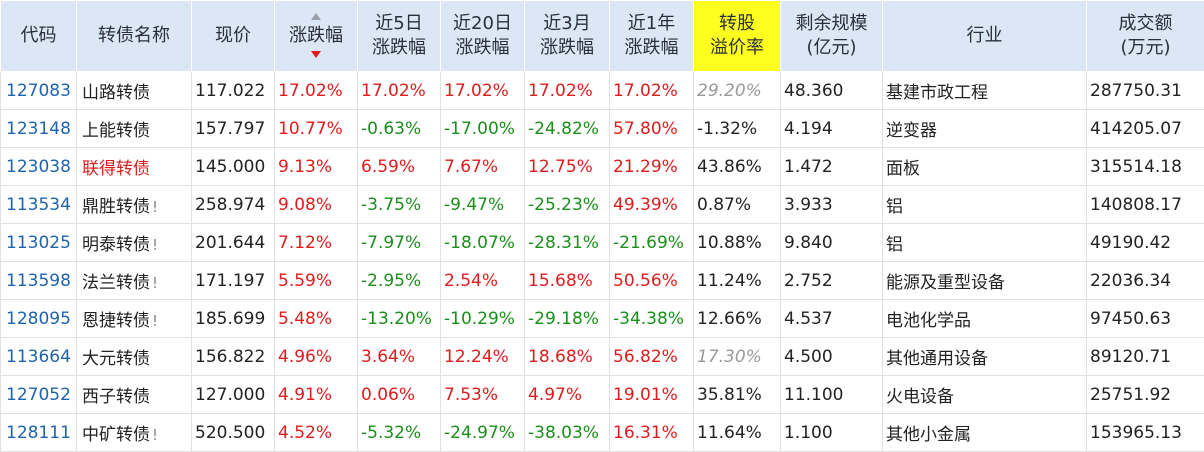  Describe the element at coordinates (567, 395) in the screenshot. I see `change-3m-cell: 4.97%` at that location.